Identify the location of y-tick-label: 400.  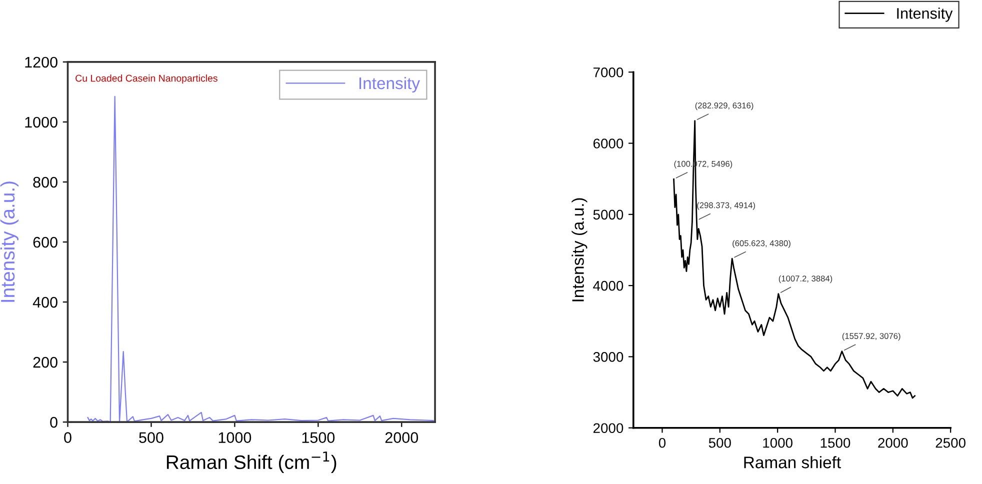
(45, 302).